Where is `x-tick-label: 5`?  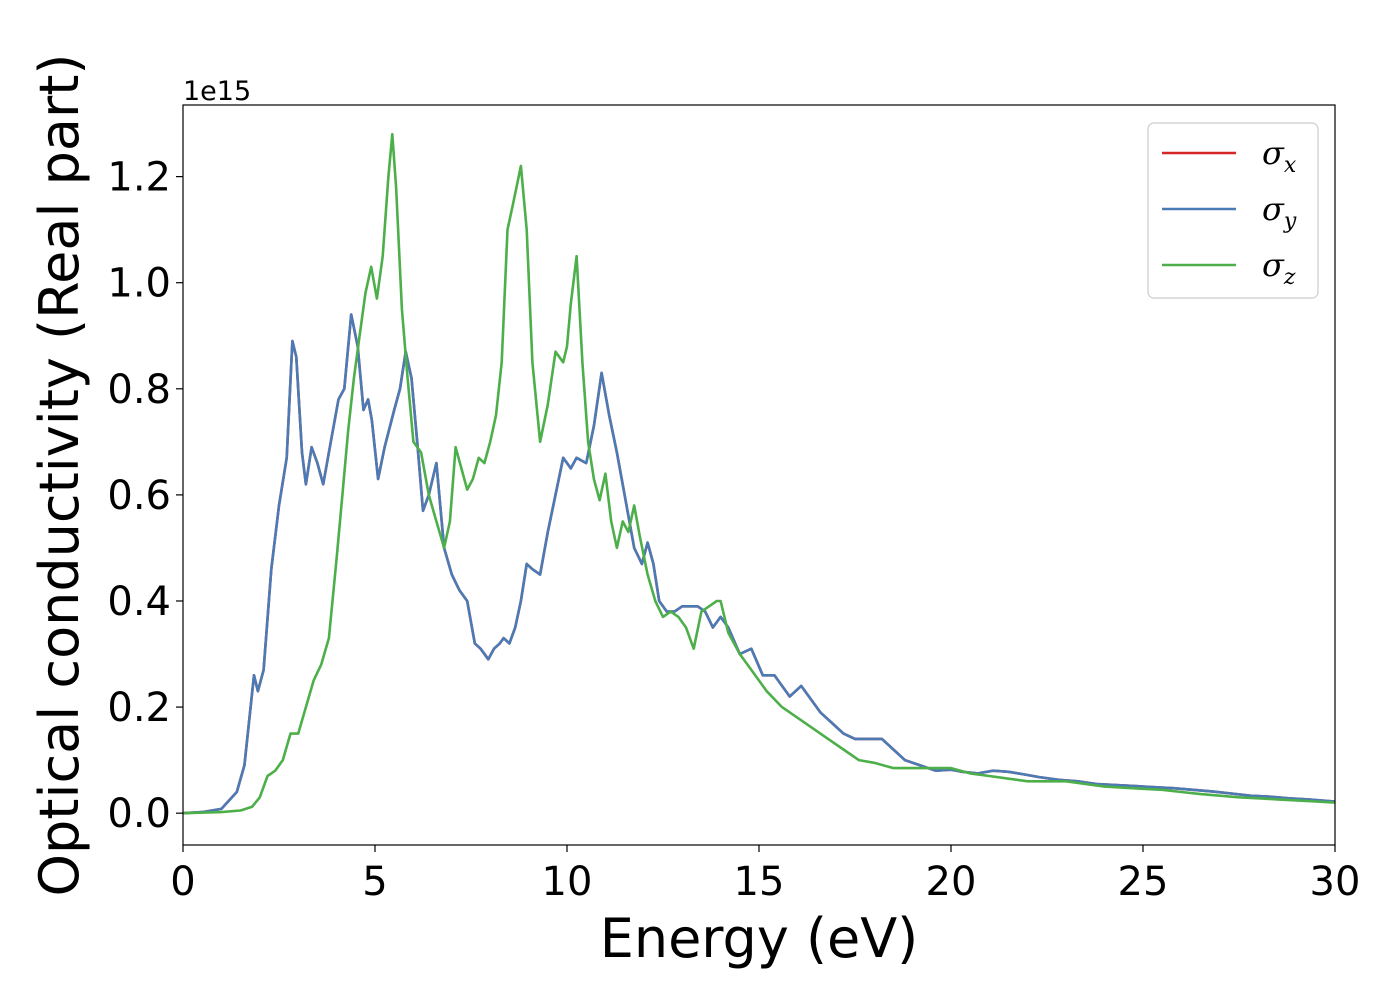 x-tick-label: 5 is located at coordinates (374, 882).